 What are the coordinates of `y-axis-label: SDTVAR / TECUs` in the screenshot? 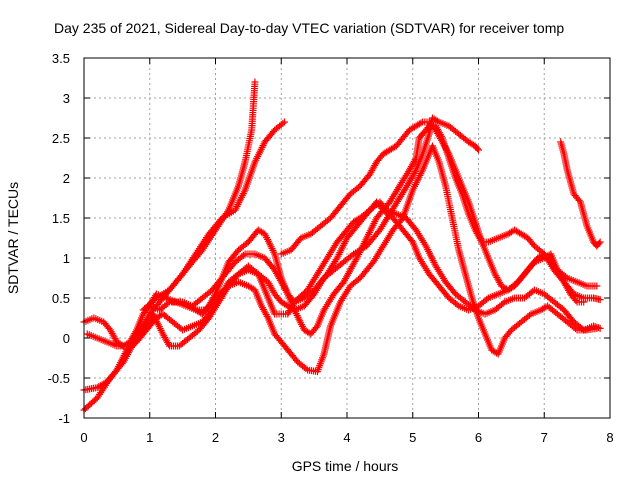 It's located at (13, 238).